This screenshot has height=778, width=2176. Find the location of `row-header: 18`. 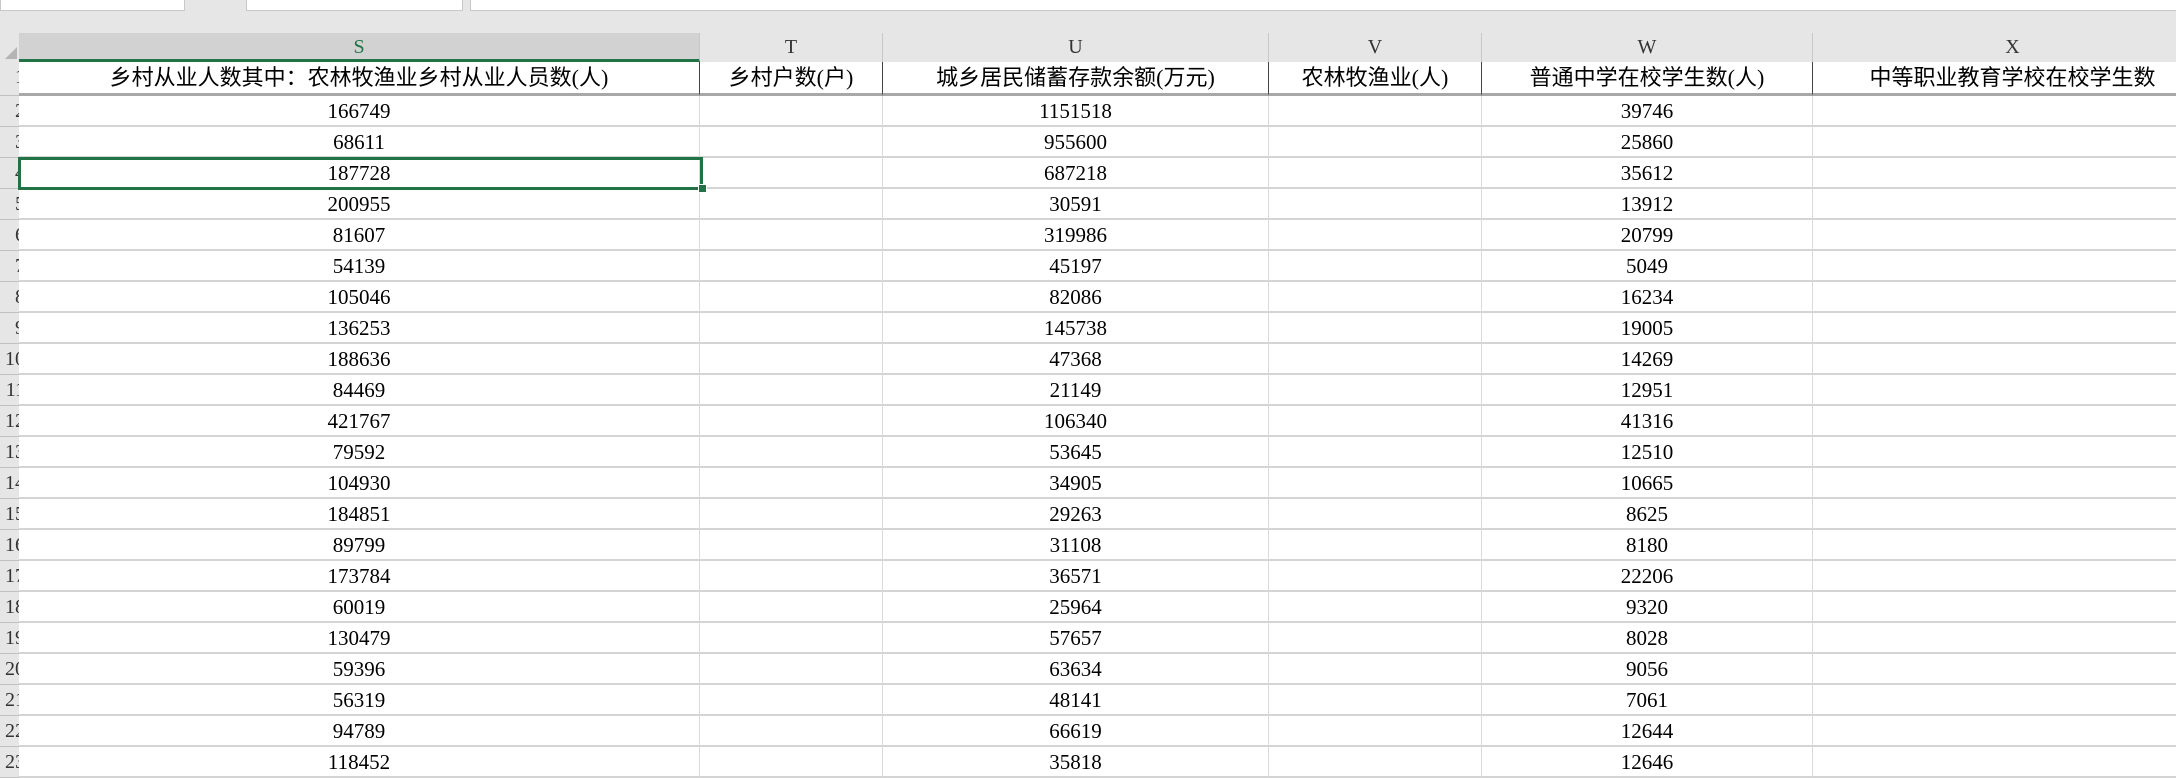

row-header: 18 is located at coordinates (9, 607).